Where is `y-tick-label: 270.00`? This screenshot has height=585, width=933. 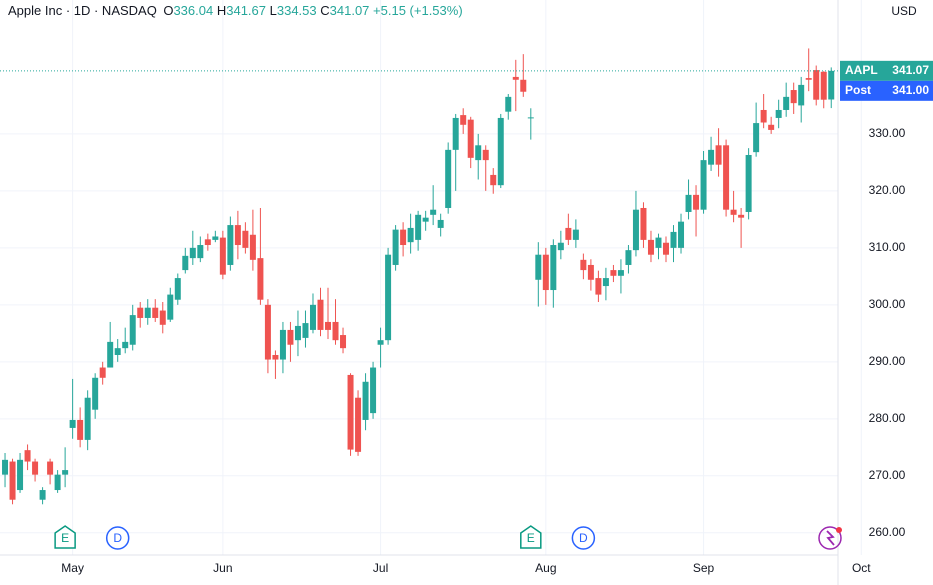
y-tick-label: 270.00 is located at coordinates (887, 475).